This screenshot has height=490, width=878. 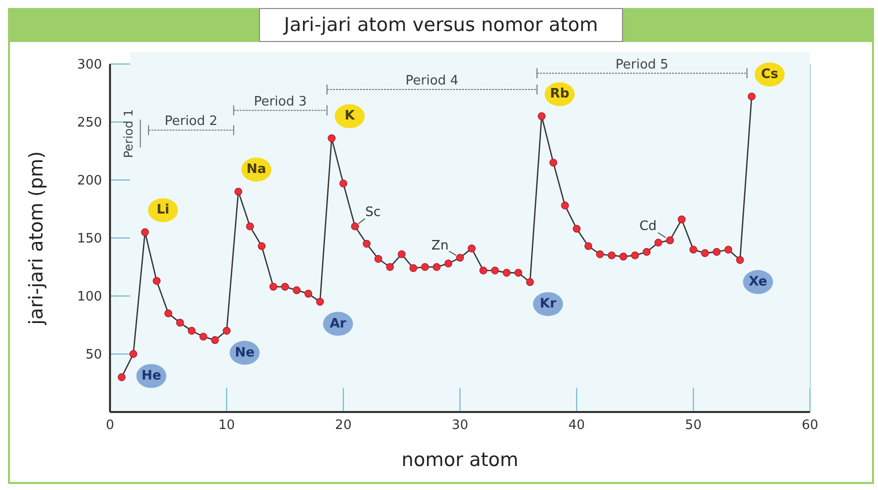 What do you see at coordinates (128, 133) in the screenshot?
I see `annotation: Period 1` at bounding box center [128, 133].